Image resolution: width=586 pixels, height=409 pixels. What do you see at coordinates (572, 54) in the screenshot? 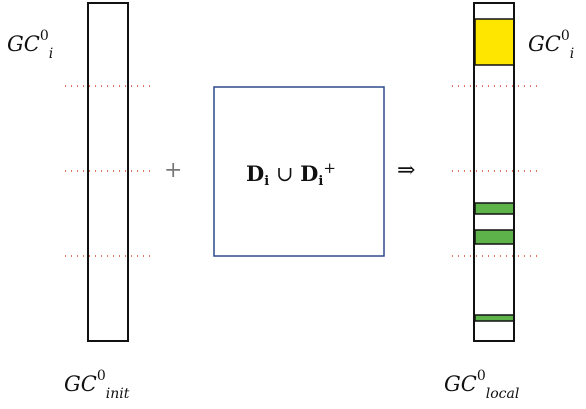
I see `label-right-top-sub: i` at bounding box center [572, 54].